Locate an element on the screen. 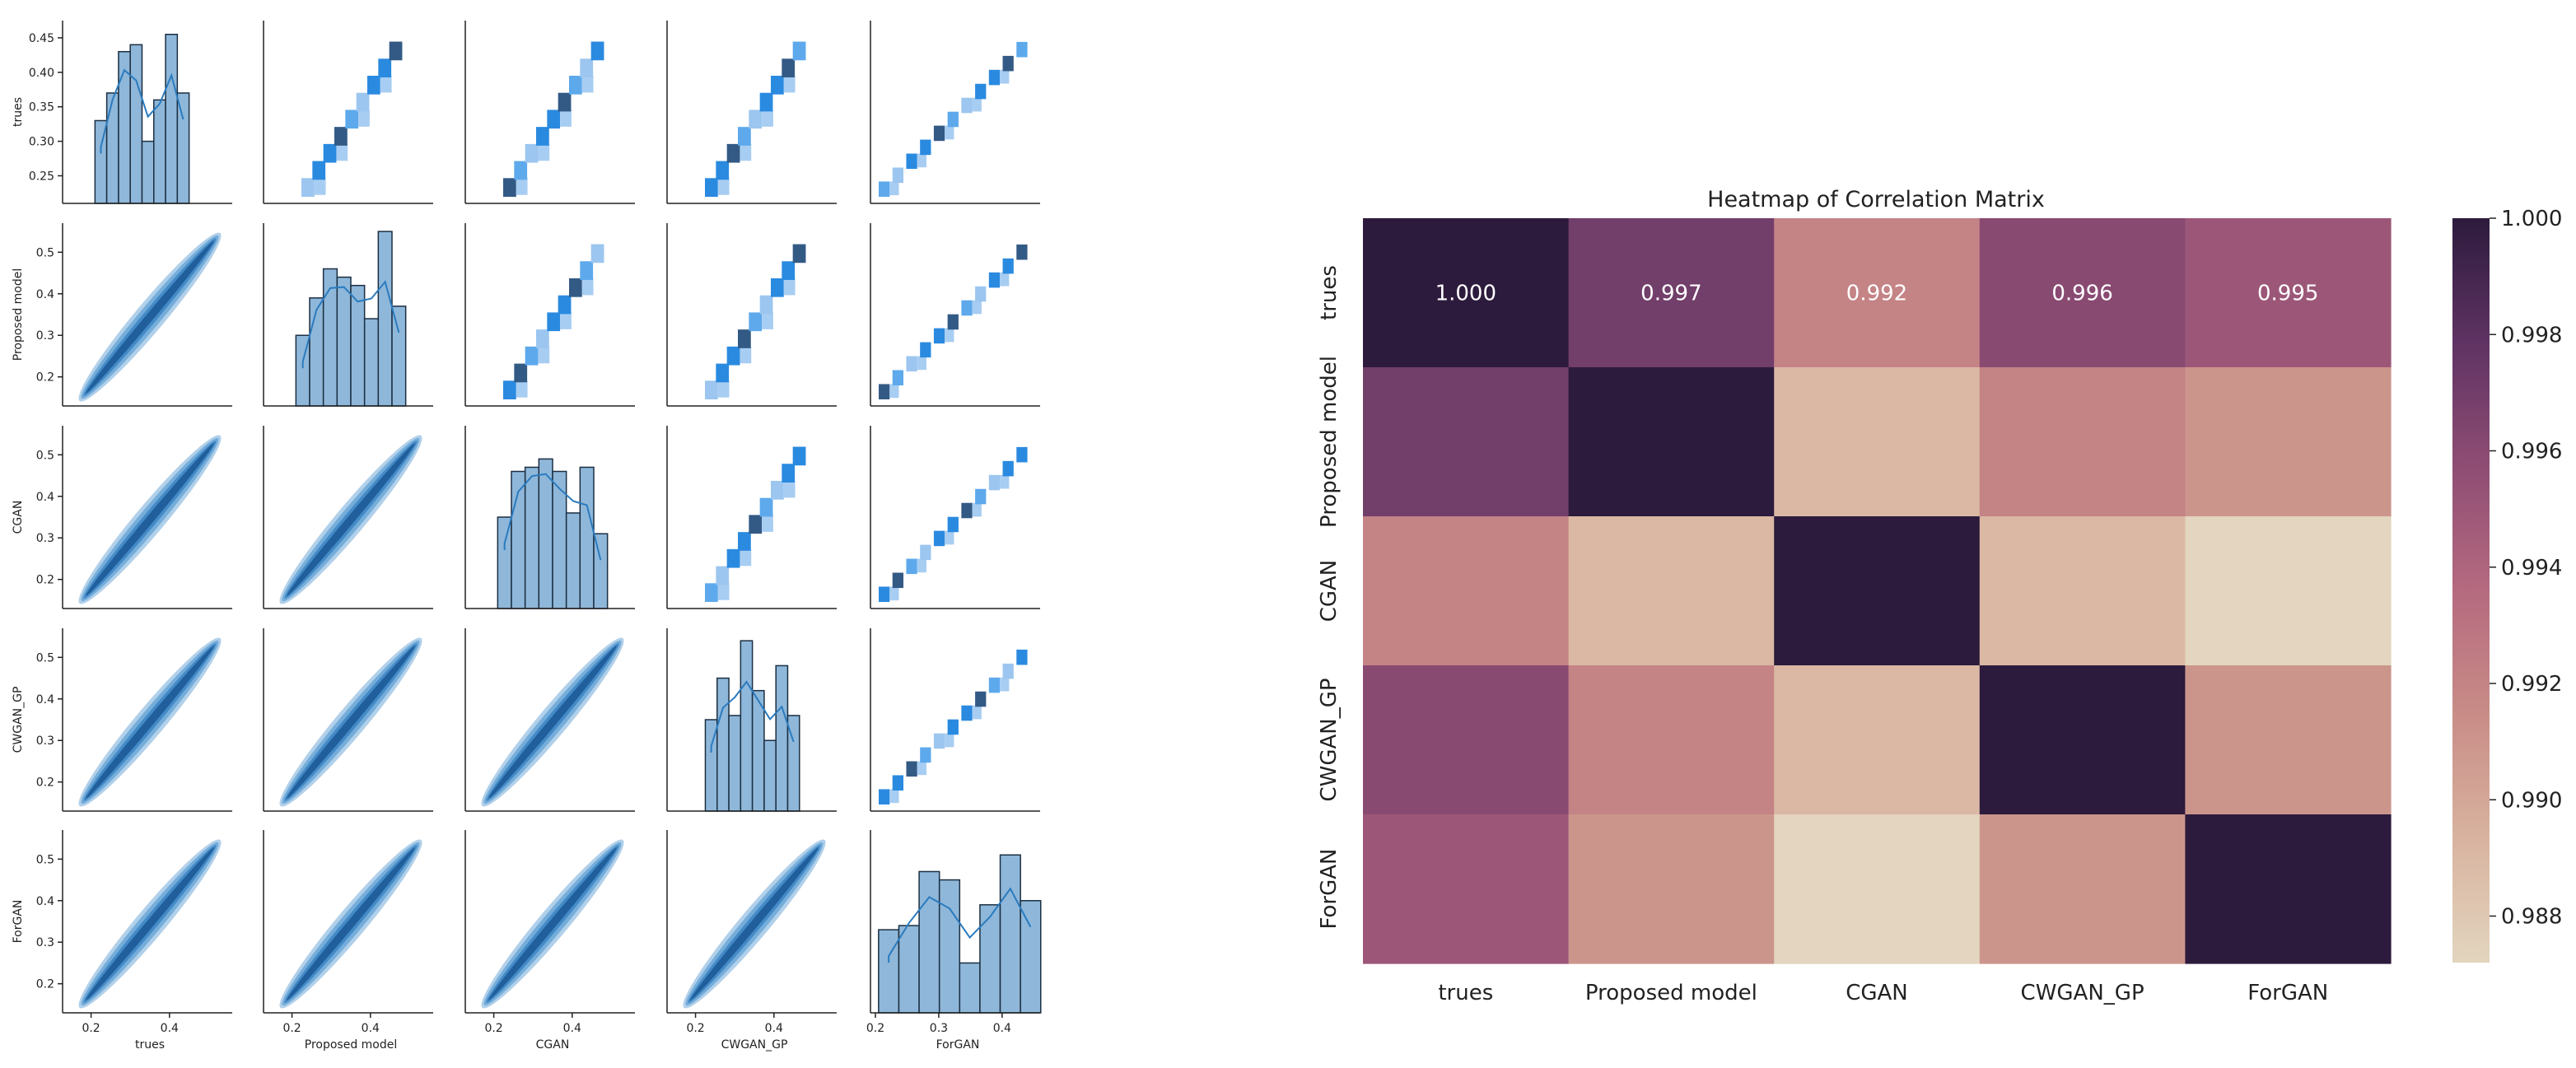 The width and height of the screenshot is (2576, 1068). y-tick-label-4-1: 0.3 is located at coordinates (45, 942).